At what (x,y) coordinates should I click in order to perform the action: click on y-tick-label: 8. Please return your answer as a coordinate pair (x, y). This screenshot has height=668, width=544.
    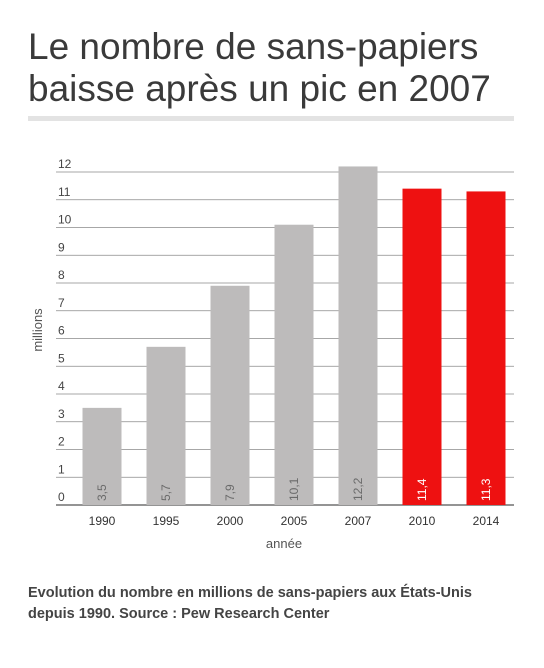
    Looking at the image, I should click on (61, 275).